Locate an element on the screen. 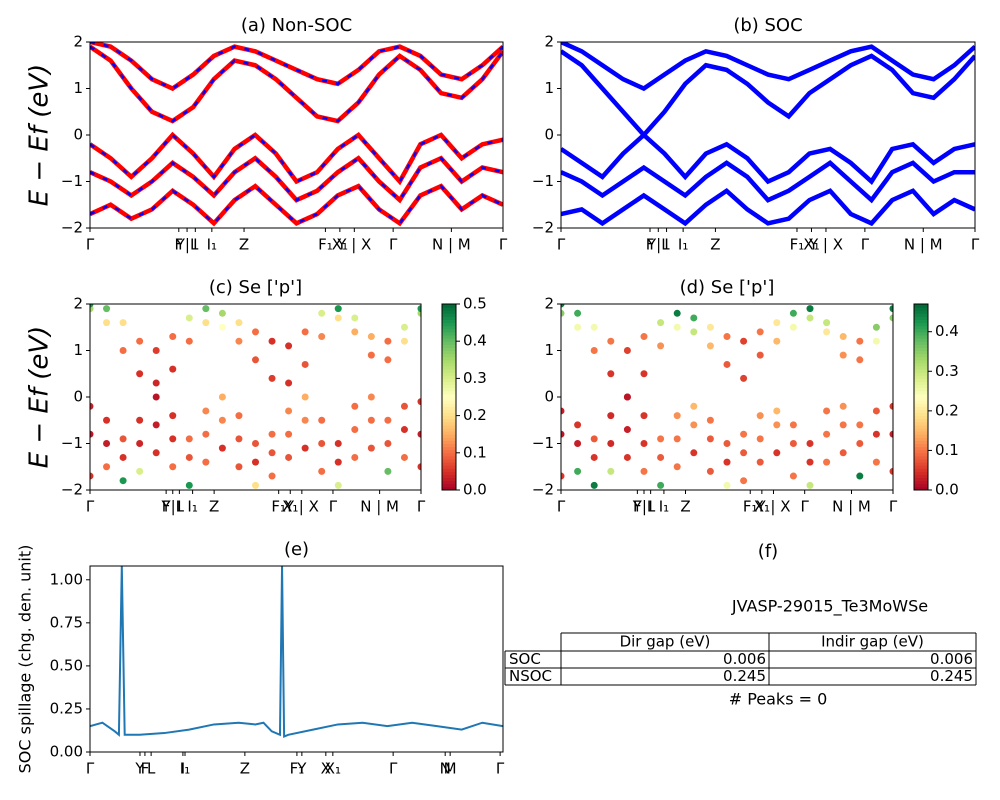 The image size is (1000, 800). x-tick-label: Z is located at coordinates (244, 245).